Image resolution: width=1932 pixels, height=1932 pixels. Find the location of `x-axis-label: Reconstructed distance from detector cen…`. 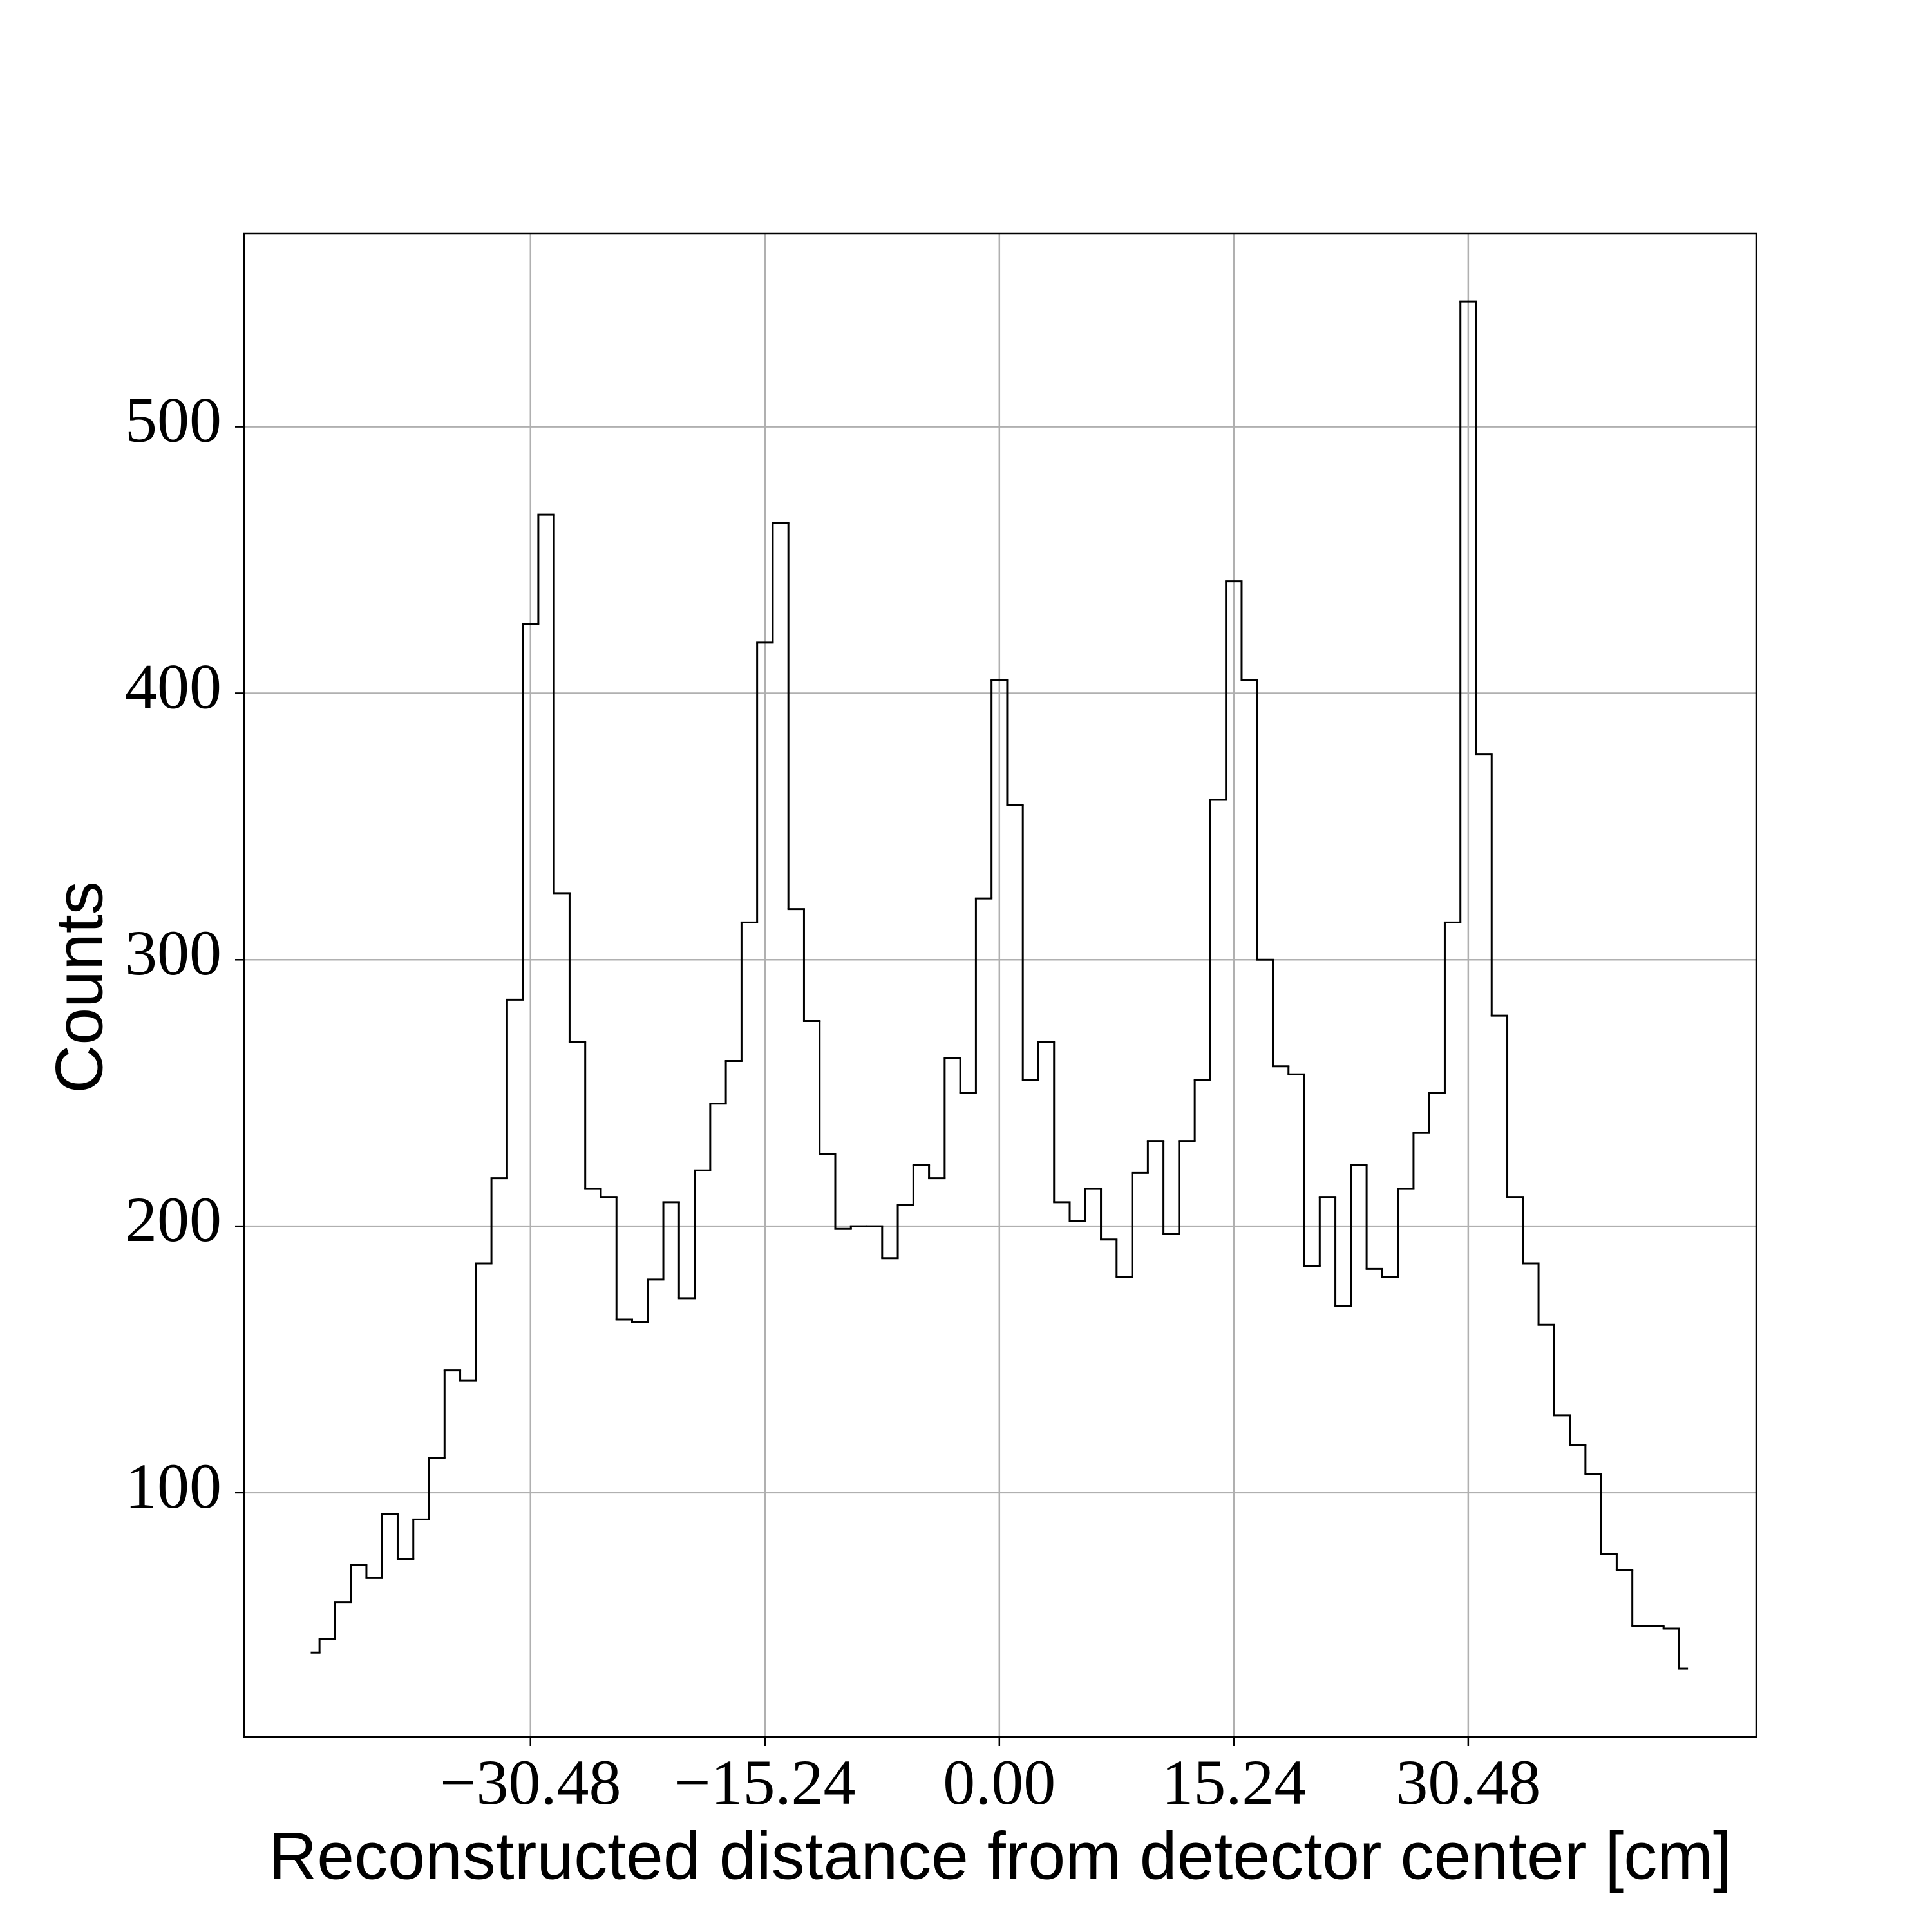

x-axis-label: Reconstructed distance from detector cen… is located at coordinates (1001, 1856).